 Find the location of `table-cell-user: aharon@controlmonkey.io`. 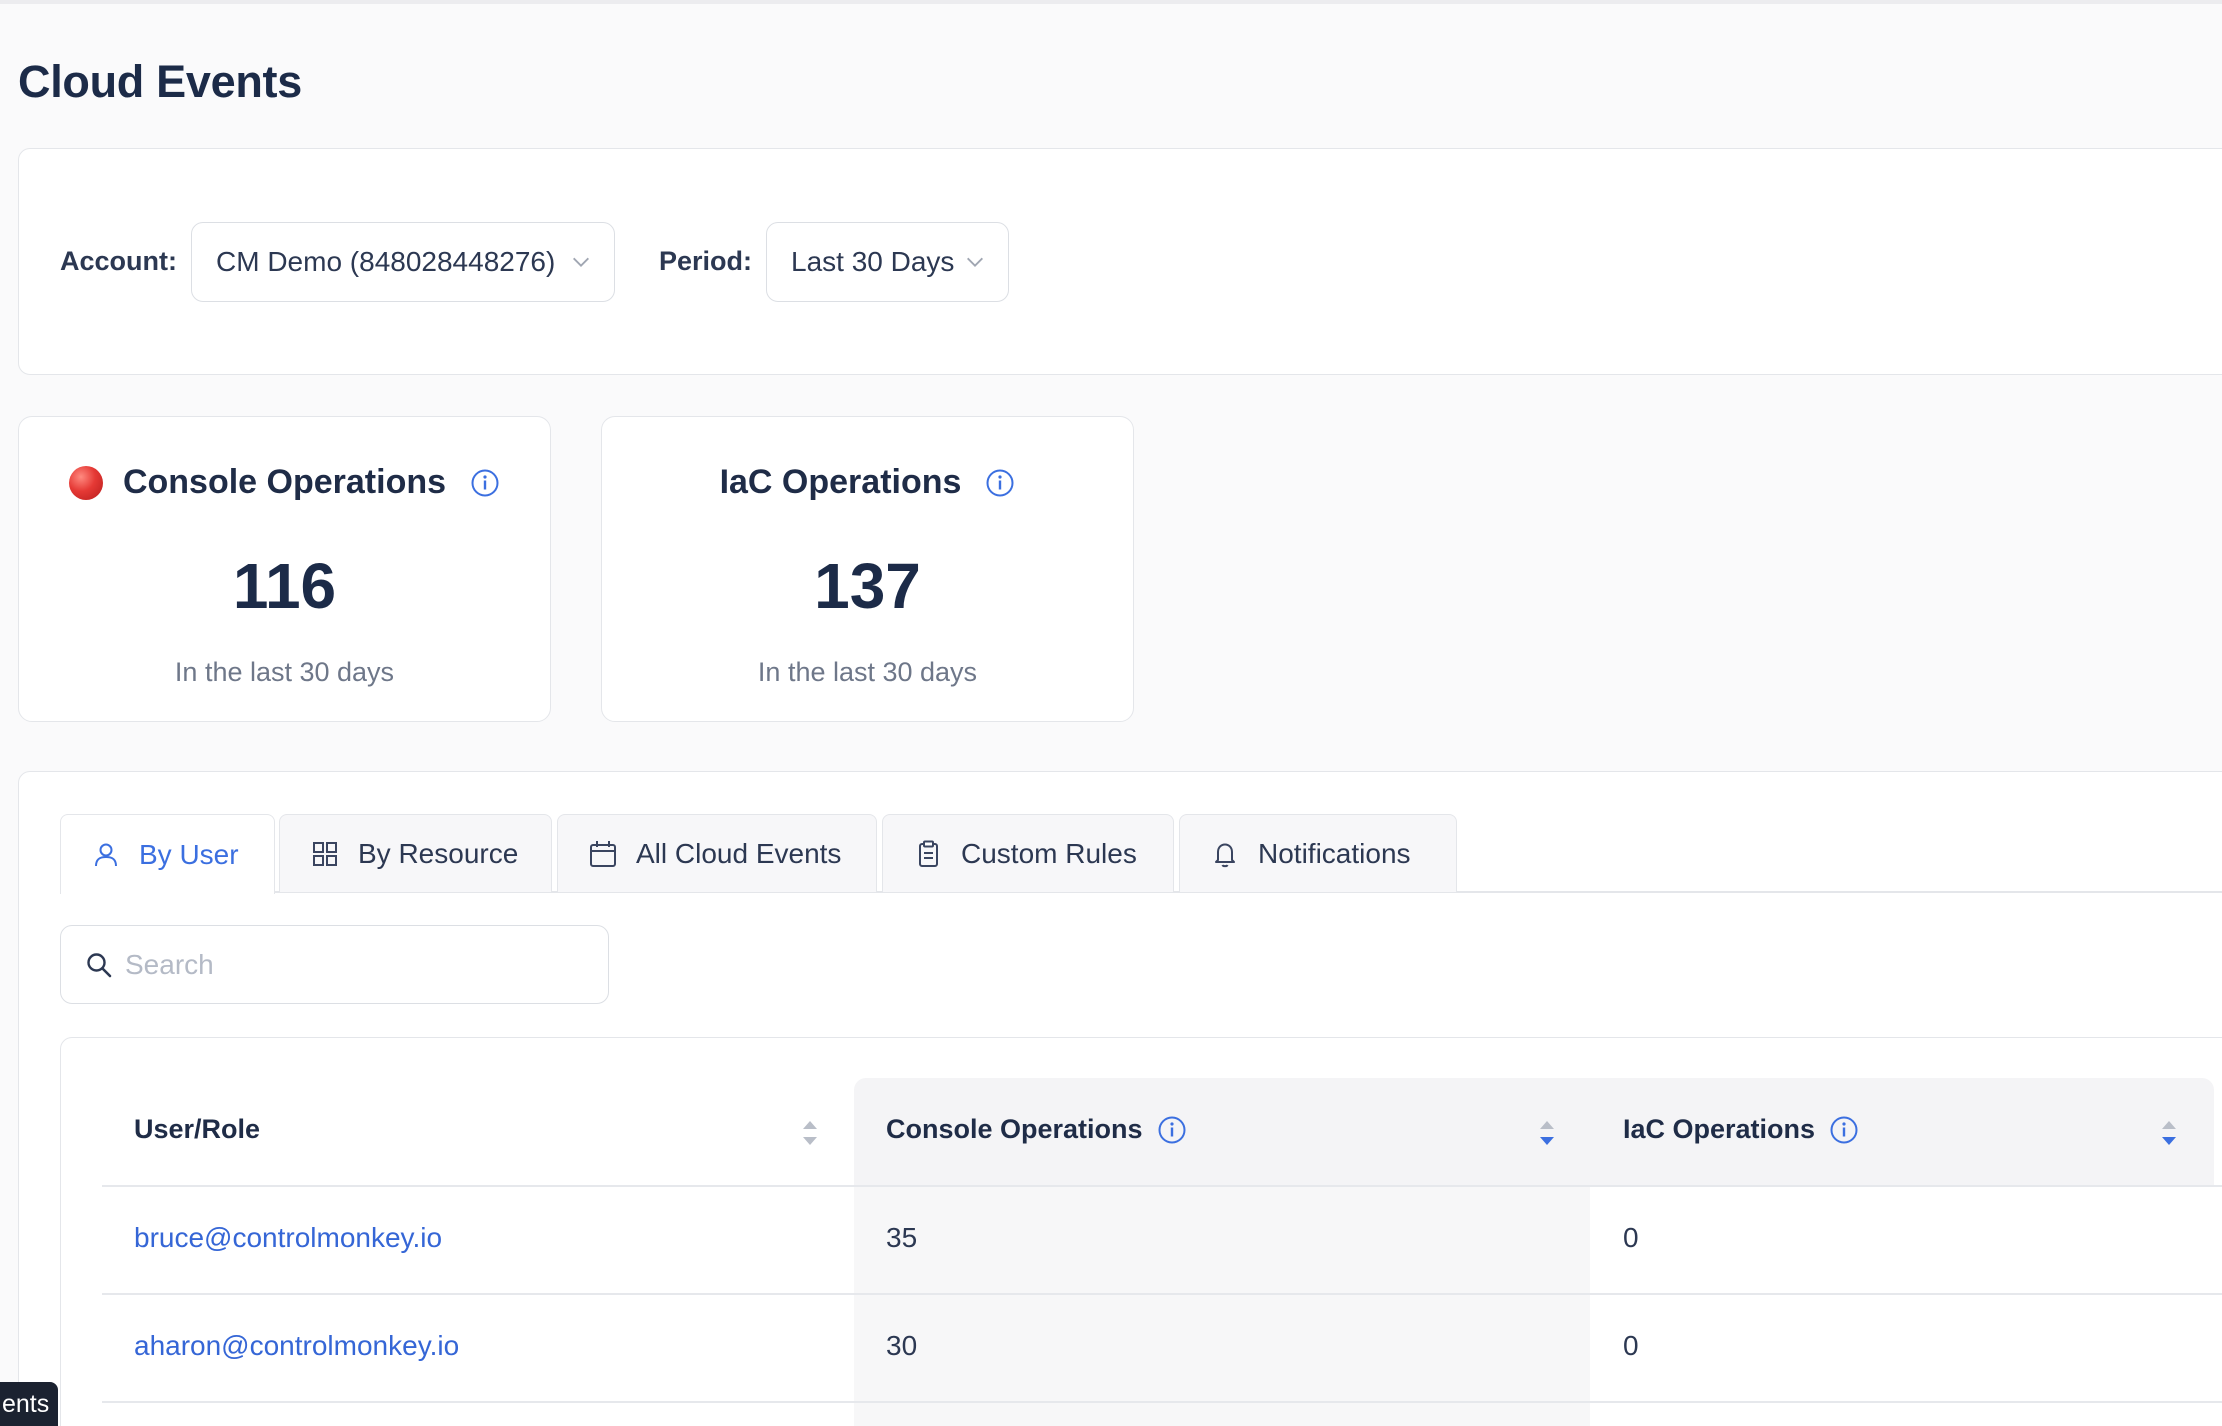

table-cell-user: aharon@controlmonkey.io is located at coordinates (297, 1345).